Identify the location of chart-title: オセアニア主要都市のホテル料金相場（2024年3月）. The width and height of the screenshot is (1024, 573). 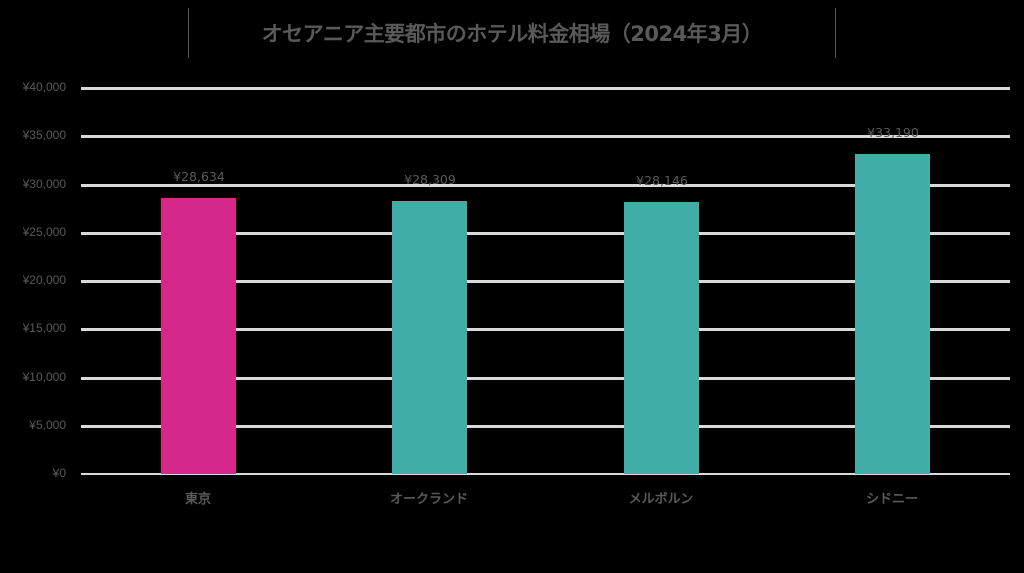
(512, 34).